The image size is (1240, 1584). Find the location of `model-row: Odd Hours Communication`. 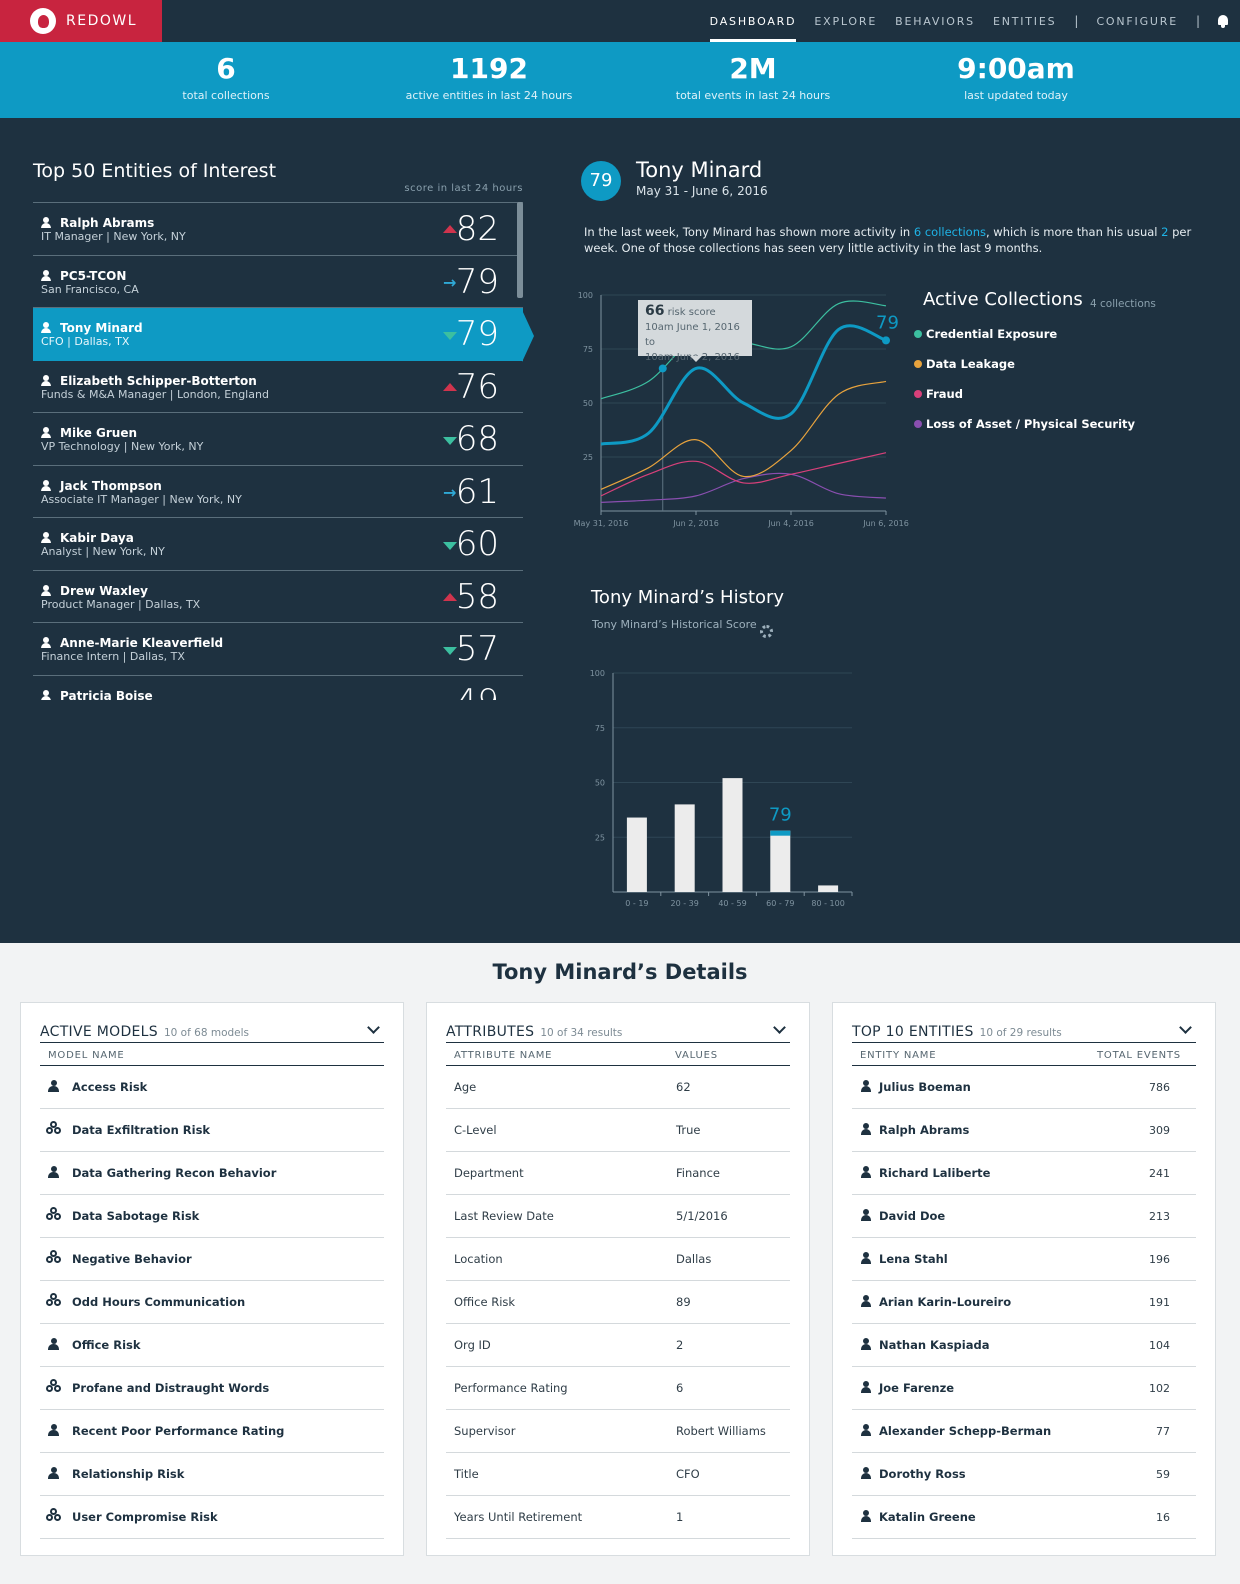

model-row: Odd Hours Communication is located at coordinates (212, 1302).